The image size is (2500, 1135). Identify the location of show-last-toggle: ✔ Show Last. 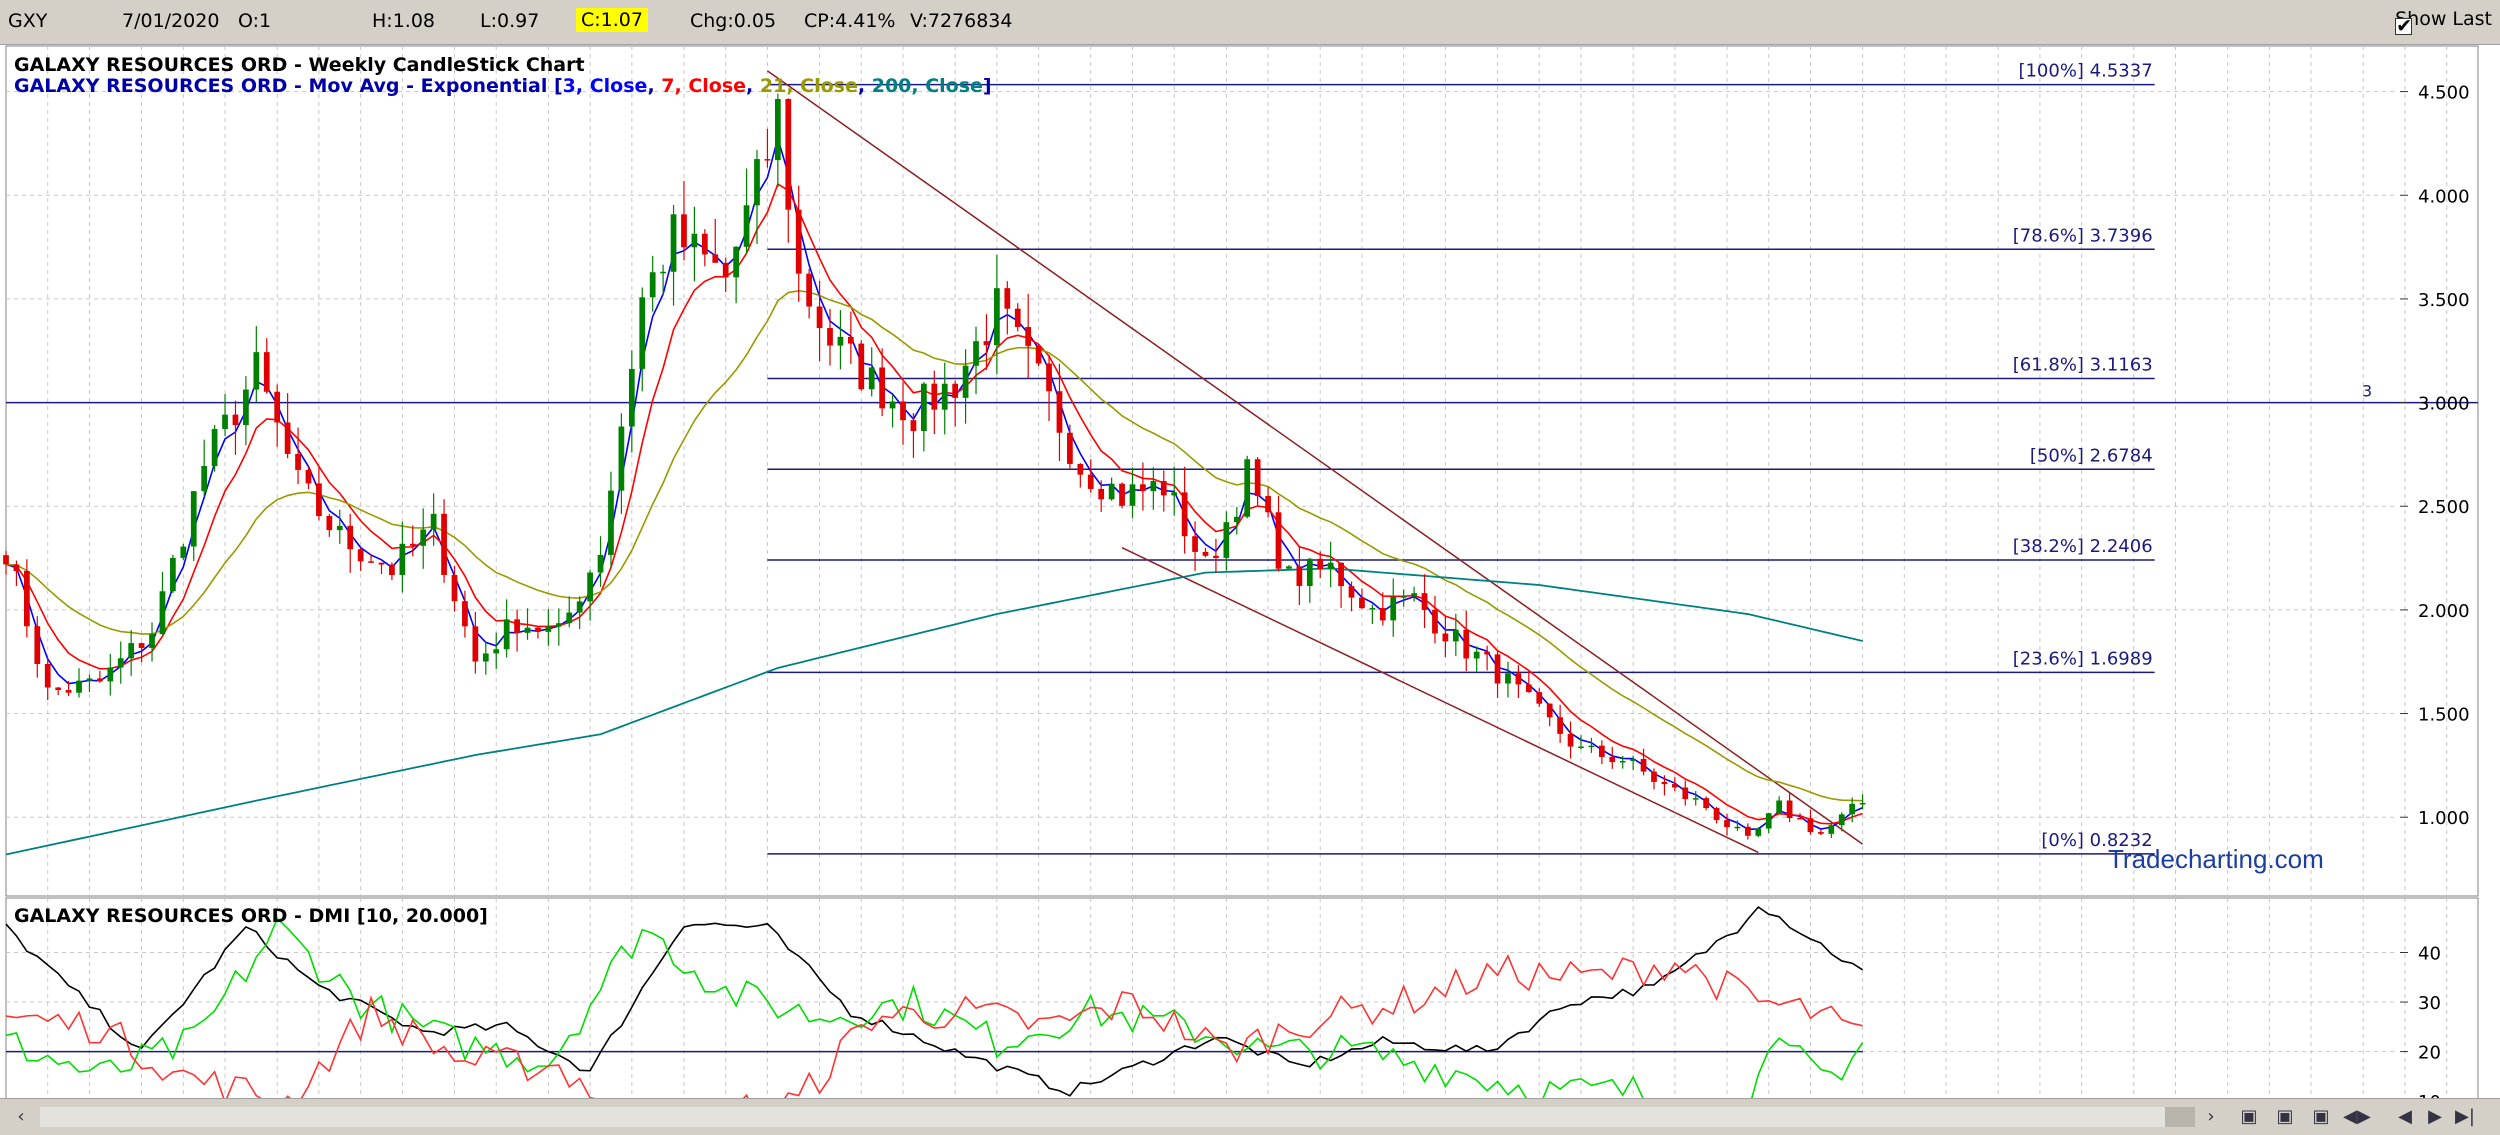
(2443, 22).